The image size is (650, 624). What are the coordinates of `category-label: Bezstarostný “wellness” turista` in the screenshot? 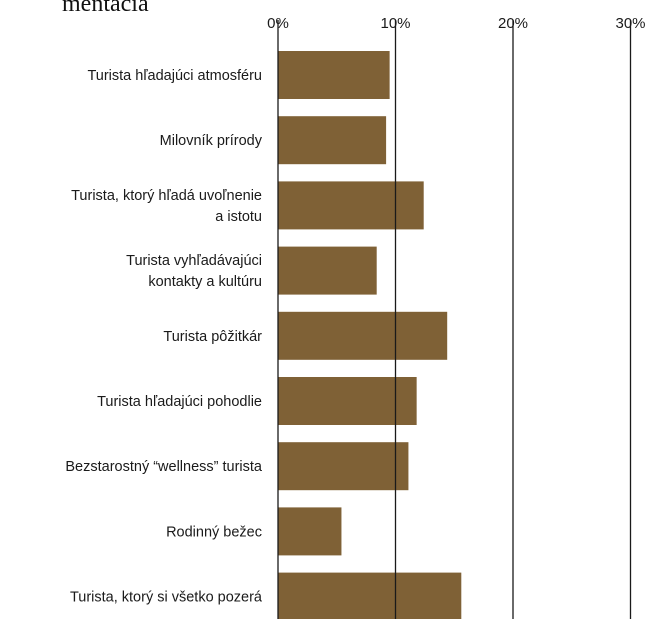 It's located at (164, 467).